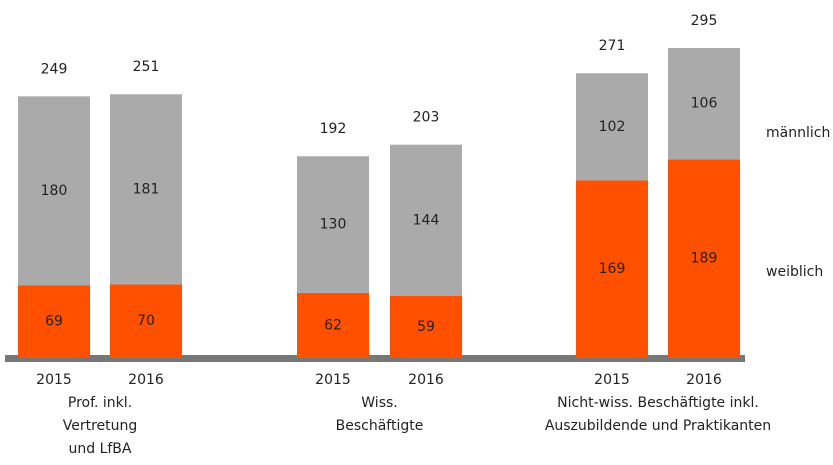 The width and height of the screenshot is (833, 465). What do you see at coordinates (798, 133) in the screenshot?
I see `legend-label: männlich` at bounding box center [798, 133].